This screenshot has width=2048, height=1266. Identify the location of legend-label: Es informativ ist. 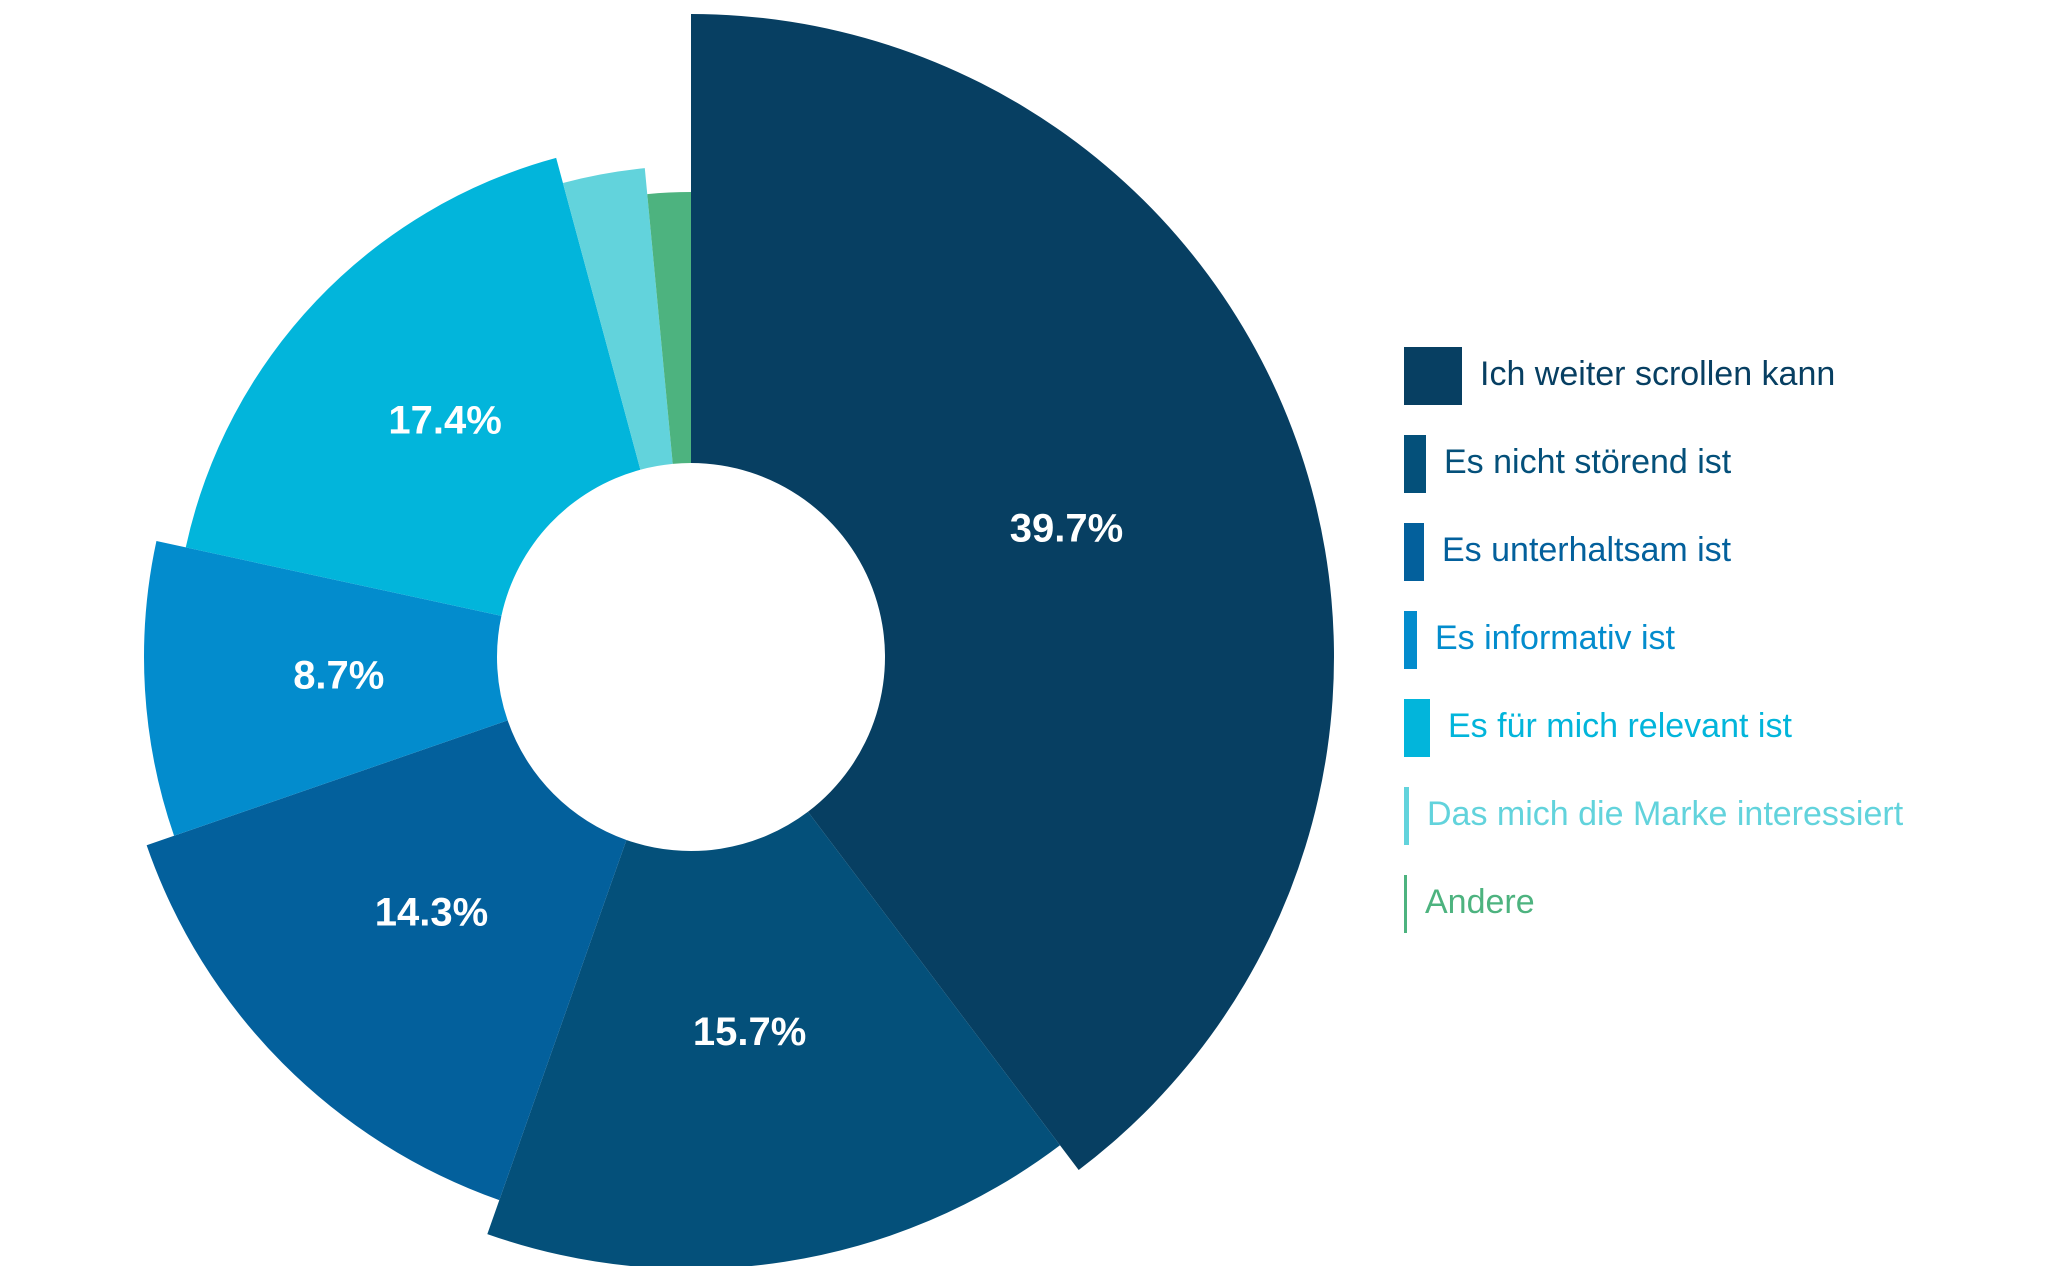
(1555, 638).